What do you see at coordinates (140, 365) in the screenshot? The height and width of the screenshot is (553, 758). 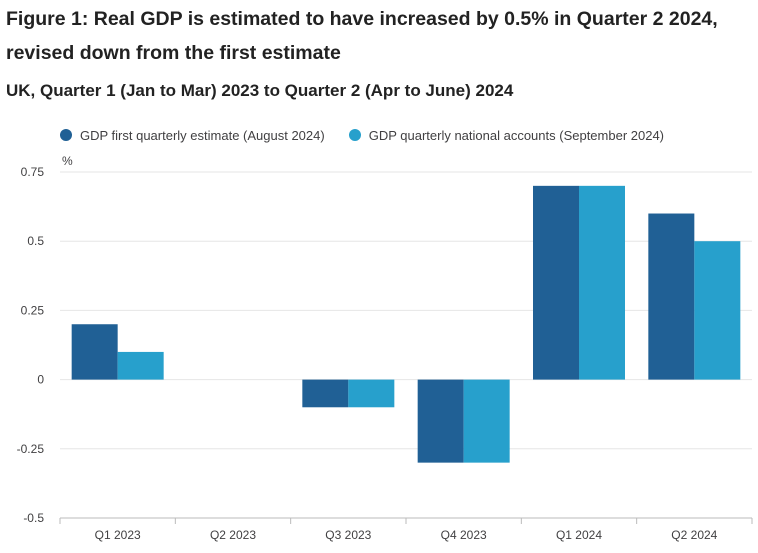 I see `bar-national-accounts-q1-2023` at bounding box center [140, 365].